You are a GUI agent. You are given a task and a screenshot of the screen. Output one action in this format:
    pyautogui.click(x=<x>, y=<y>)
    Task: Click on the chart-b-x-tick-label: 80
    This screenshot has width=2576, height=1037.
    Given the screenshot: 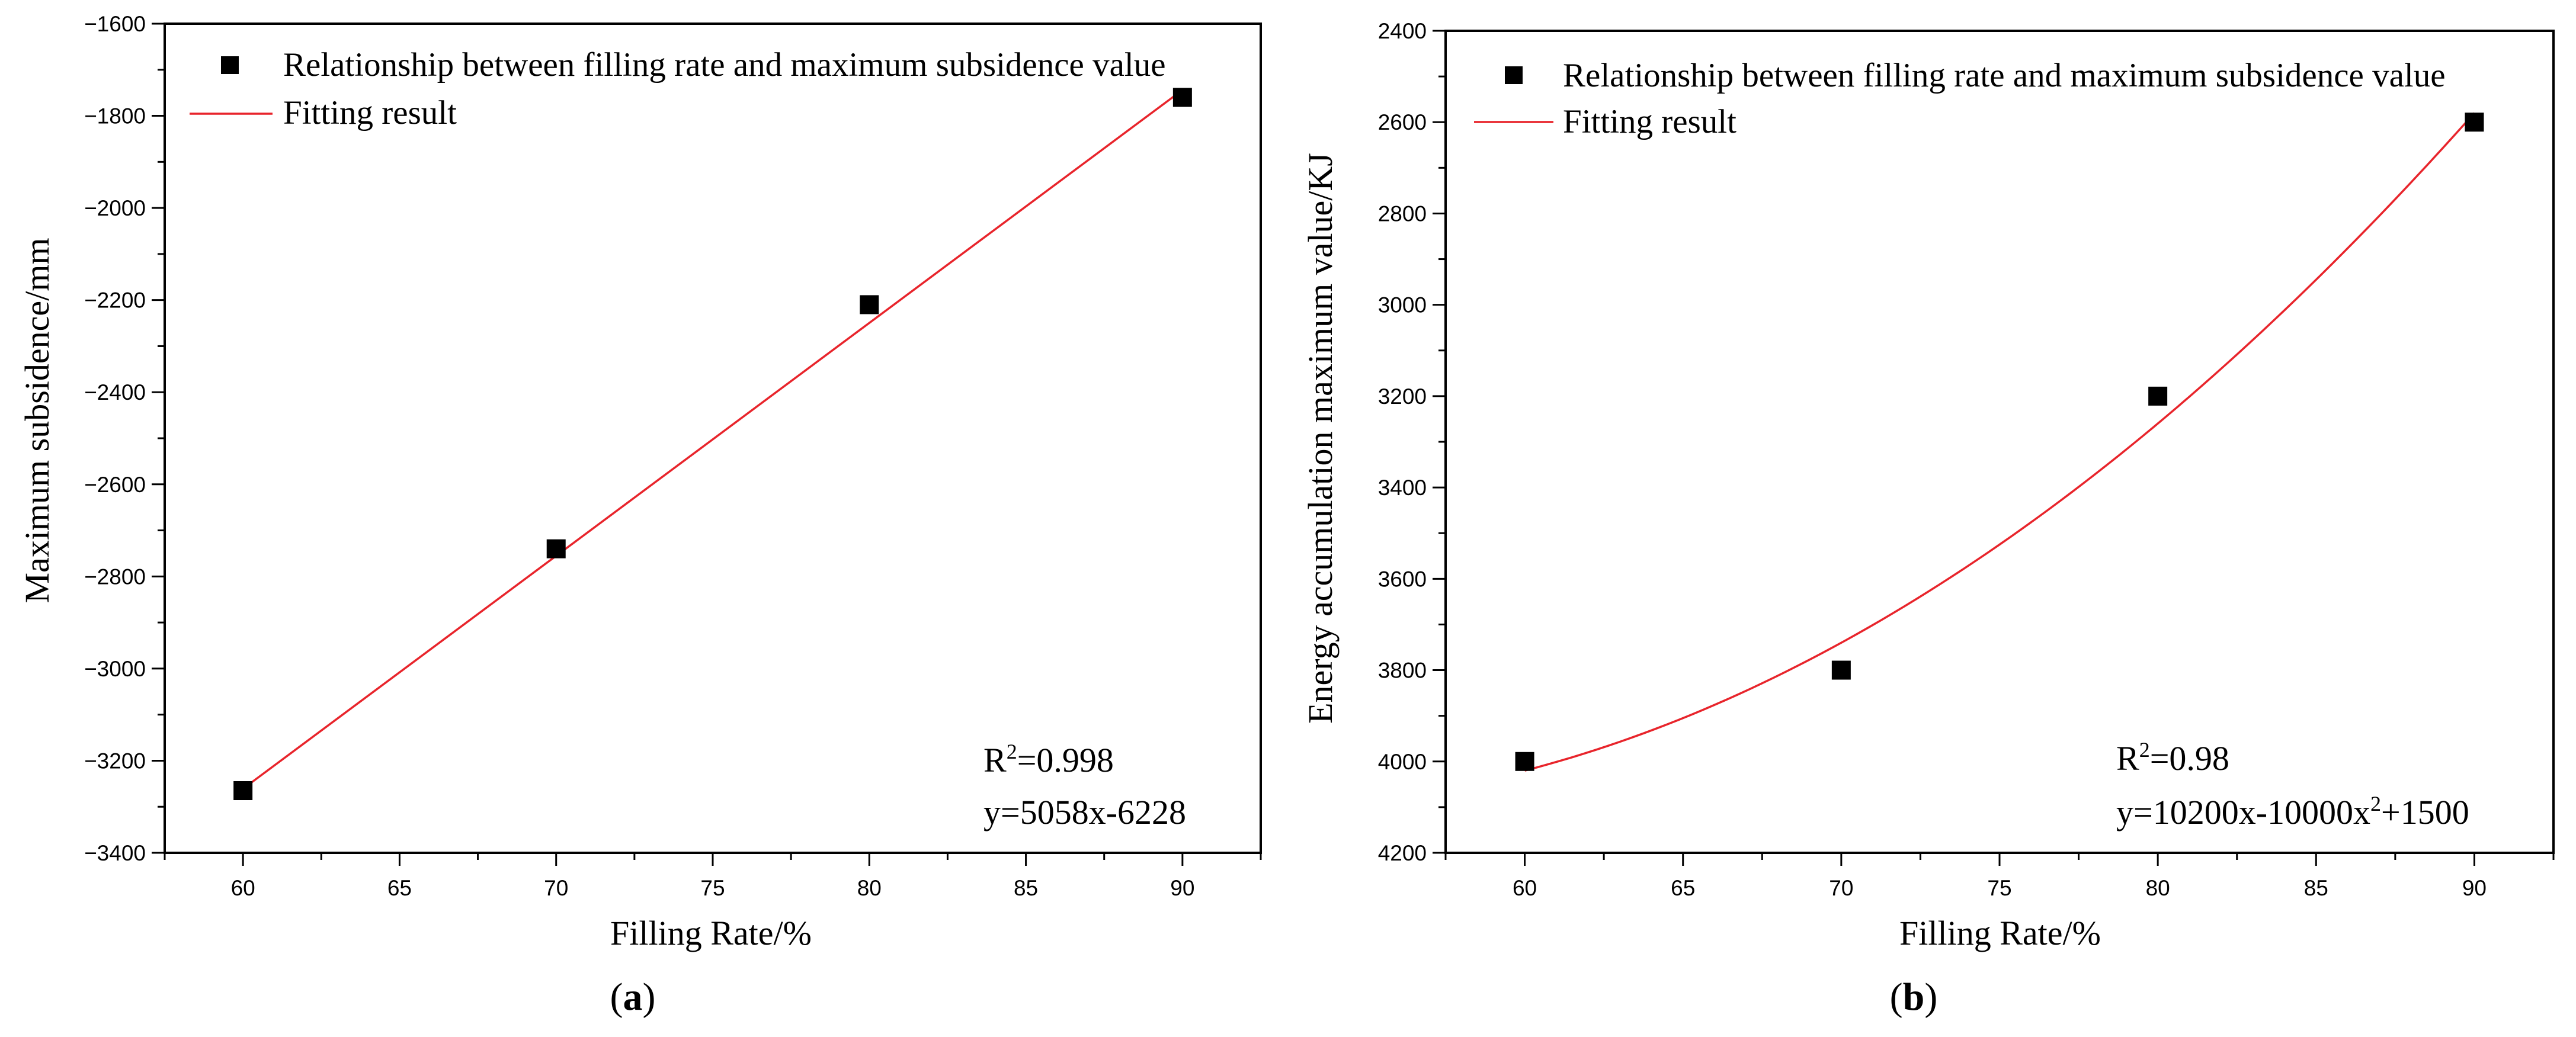 What is the action you would take?
    pyautogui.click(x=2158, y=888)
    